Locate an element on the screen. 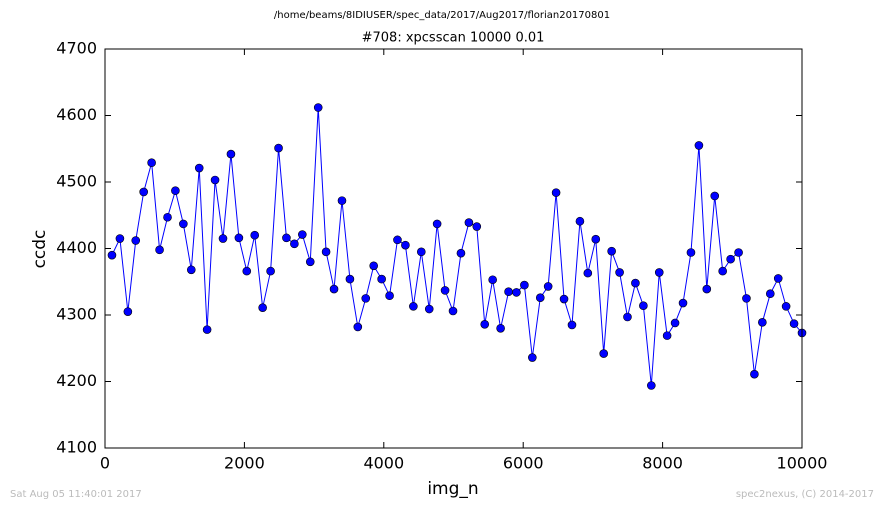 This screenshot has width=884, height=509. x-tick-label: 0 is located at coordinates (105, 463).